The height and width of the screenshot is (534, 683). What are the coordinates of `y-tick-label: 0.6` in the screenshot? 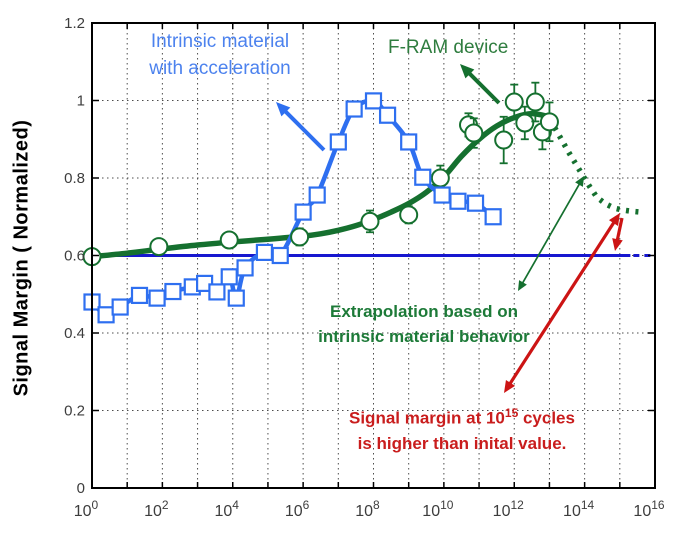 It's located at (74, 256).